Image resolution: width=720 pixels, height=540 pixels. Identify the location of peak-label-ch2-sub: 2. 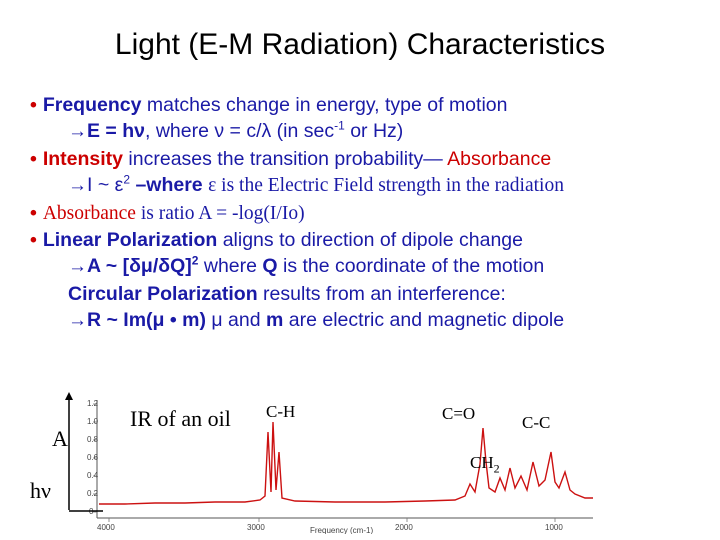
(496, 468).